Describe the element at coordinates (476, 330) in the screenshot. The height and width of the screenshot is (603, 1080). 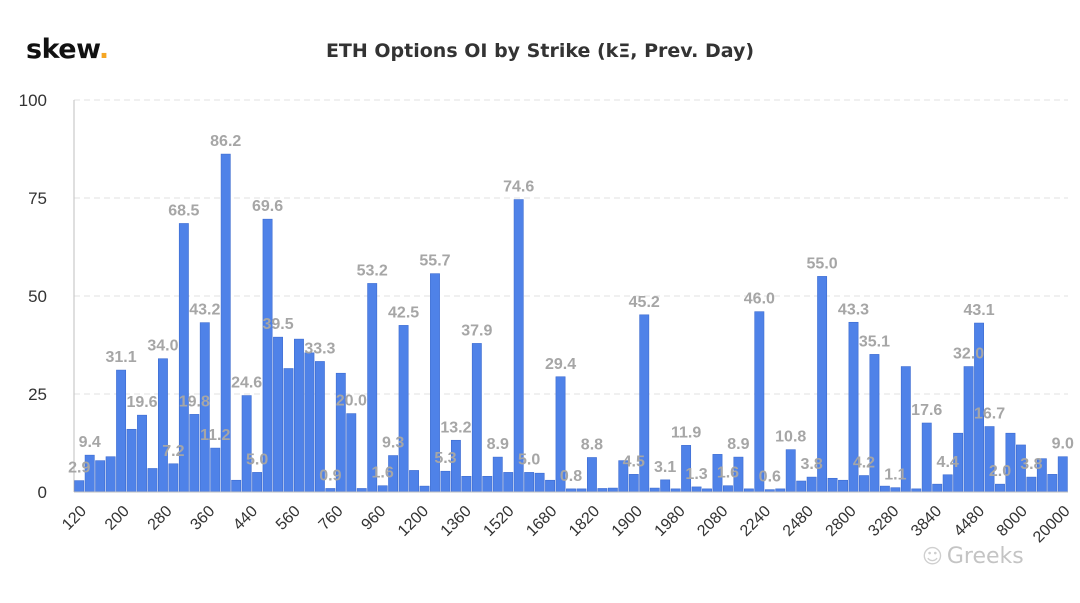
I see `data-label: 37.9` at that location.